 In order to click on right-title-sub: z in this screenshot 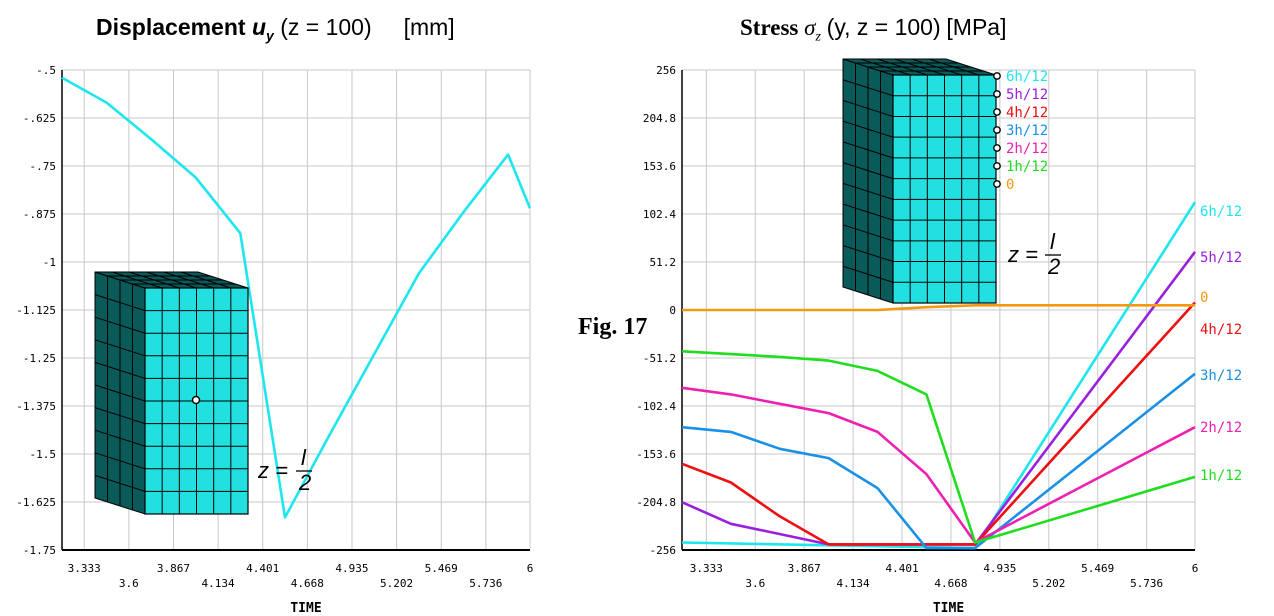, I will do `click(818, 37)`.